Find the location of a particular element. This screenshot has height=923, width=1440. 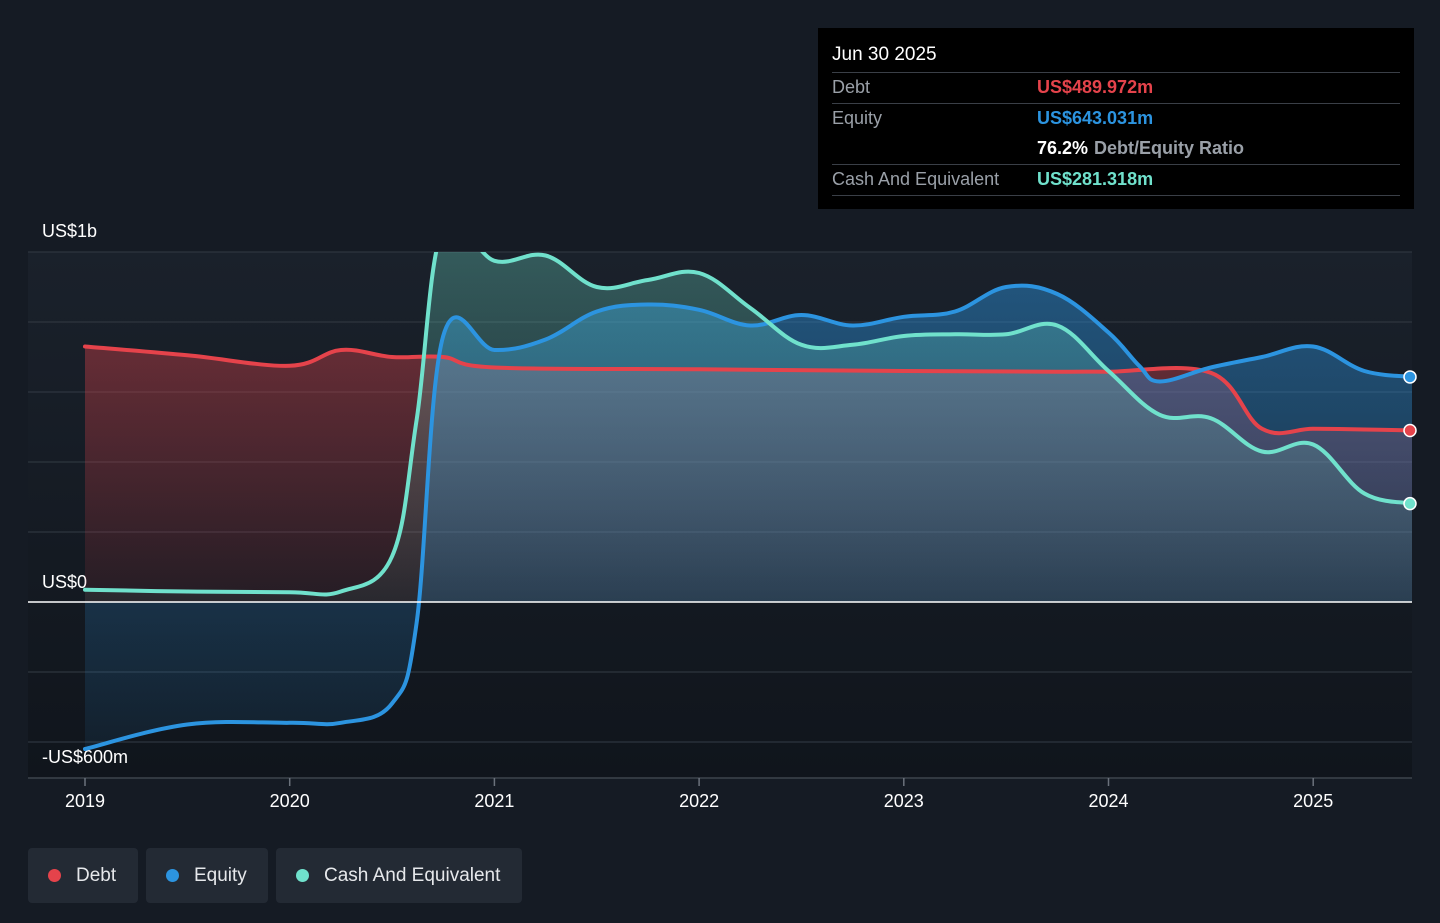

tooltip-debt-label: Debt is located at coordinates (851, 87).